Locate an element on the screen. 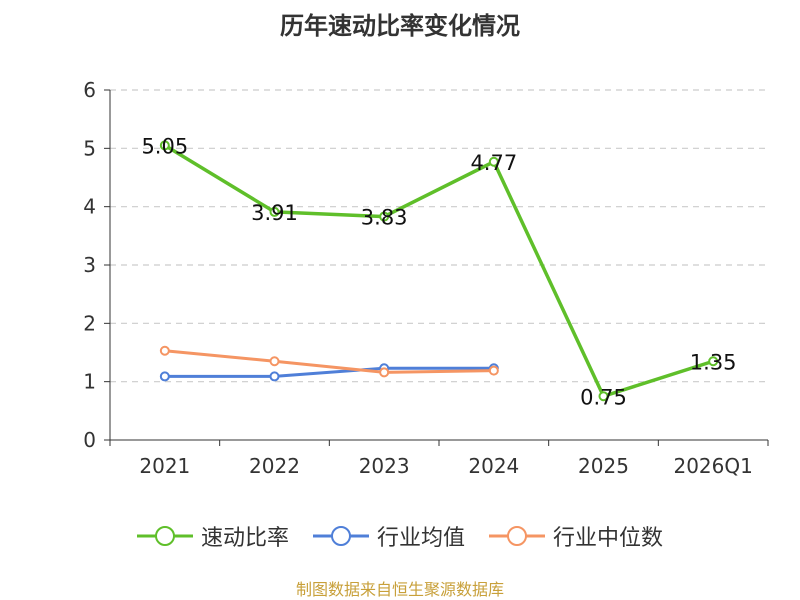 This screenshot has width=800, height=600. legend-item-quick-ratio: 速动比率 is located at coordinates (212, 536).